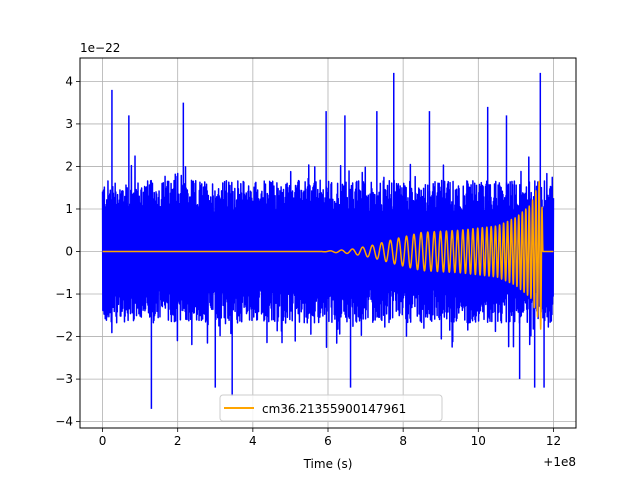  What do you see at coordinates (478, 441) in the screenshot?
I see `x-tick-label: 10` at bounding box center [478, 441].